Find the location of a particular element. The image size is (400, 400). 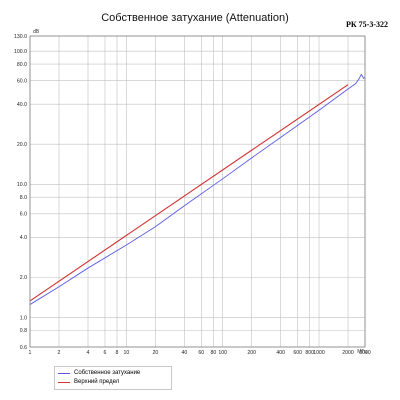

x-tick-label: 6 is located at coordinates (105, 353).